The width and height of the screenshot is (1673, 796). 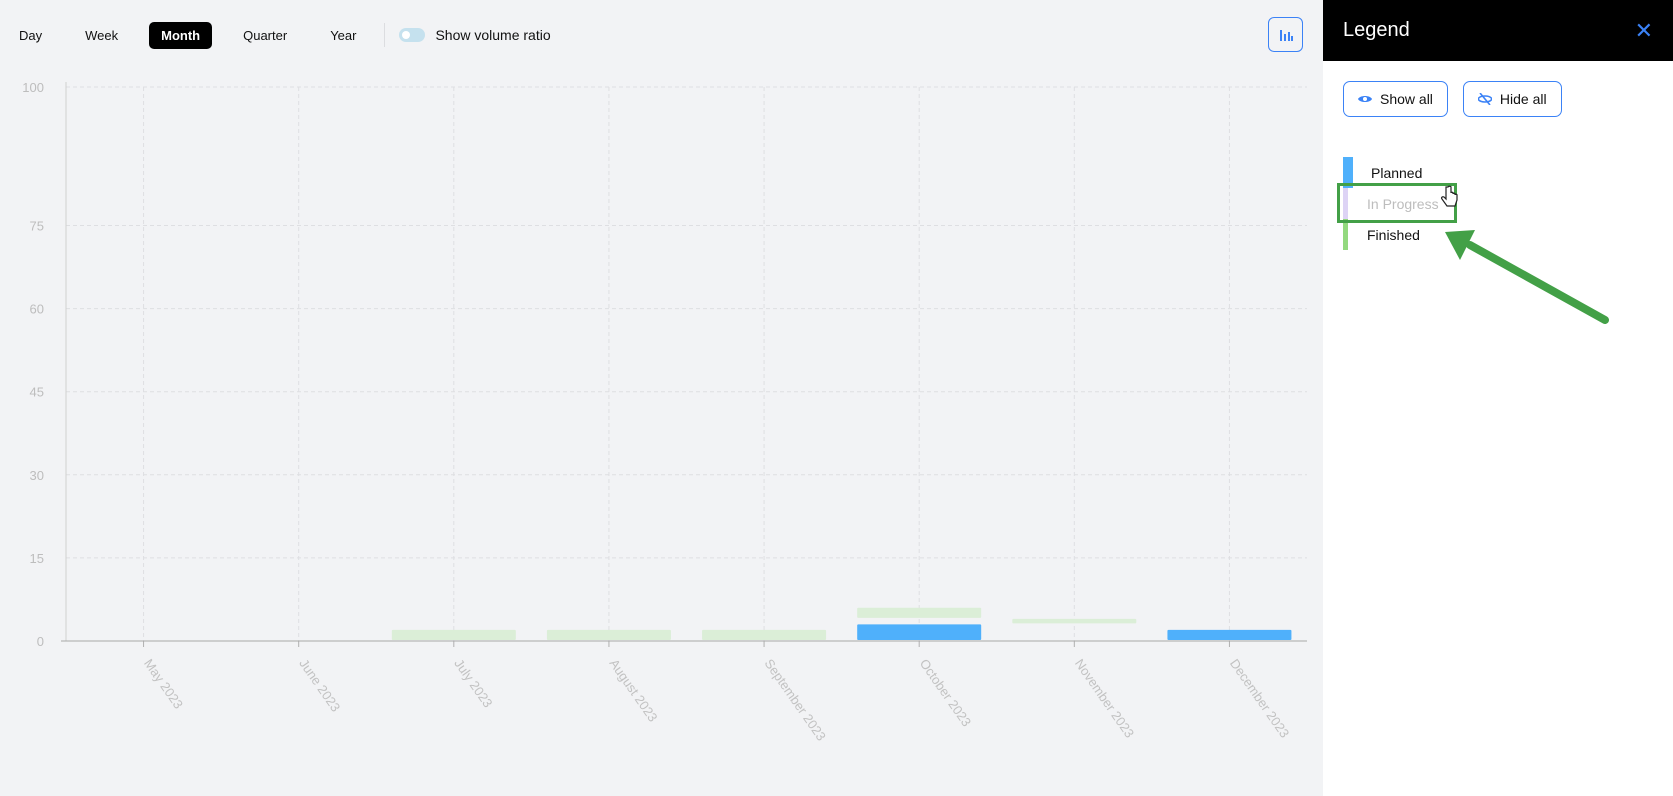 What do you see at coordinates (40, 641) in the screenshot?
I see `y-tick-label: 0` at bounding box center [40, 641].